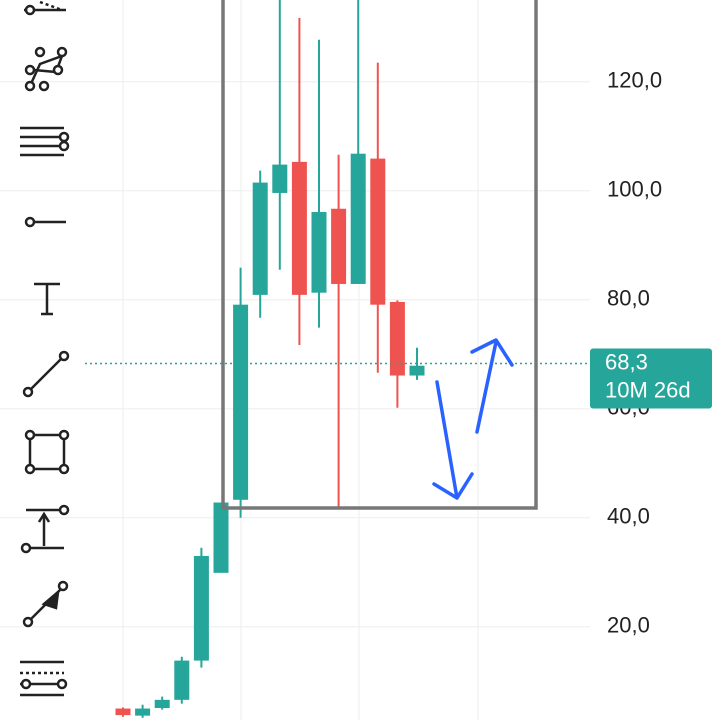  Describe the element at coordinates (626, 361) in the screenshot. I see `last-price-label: 68,3` at that location.